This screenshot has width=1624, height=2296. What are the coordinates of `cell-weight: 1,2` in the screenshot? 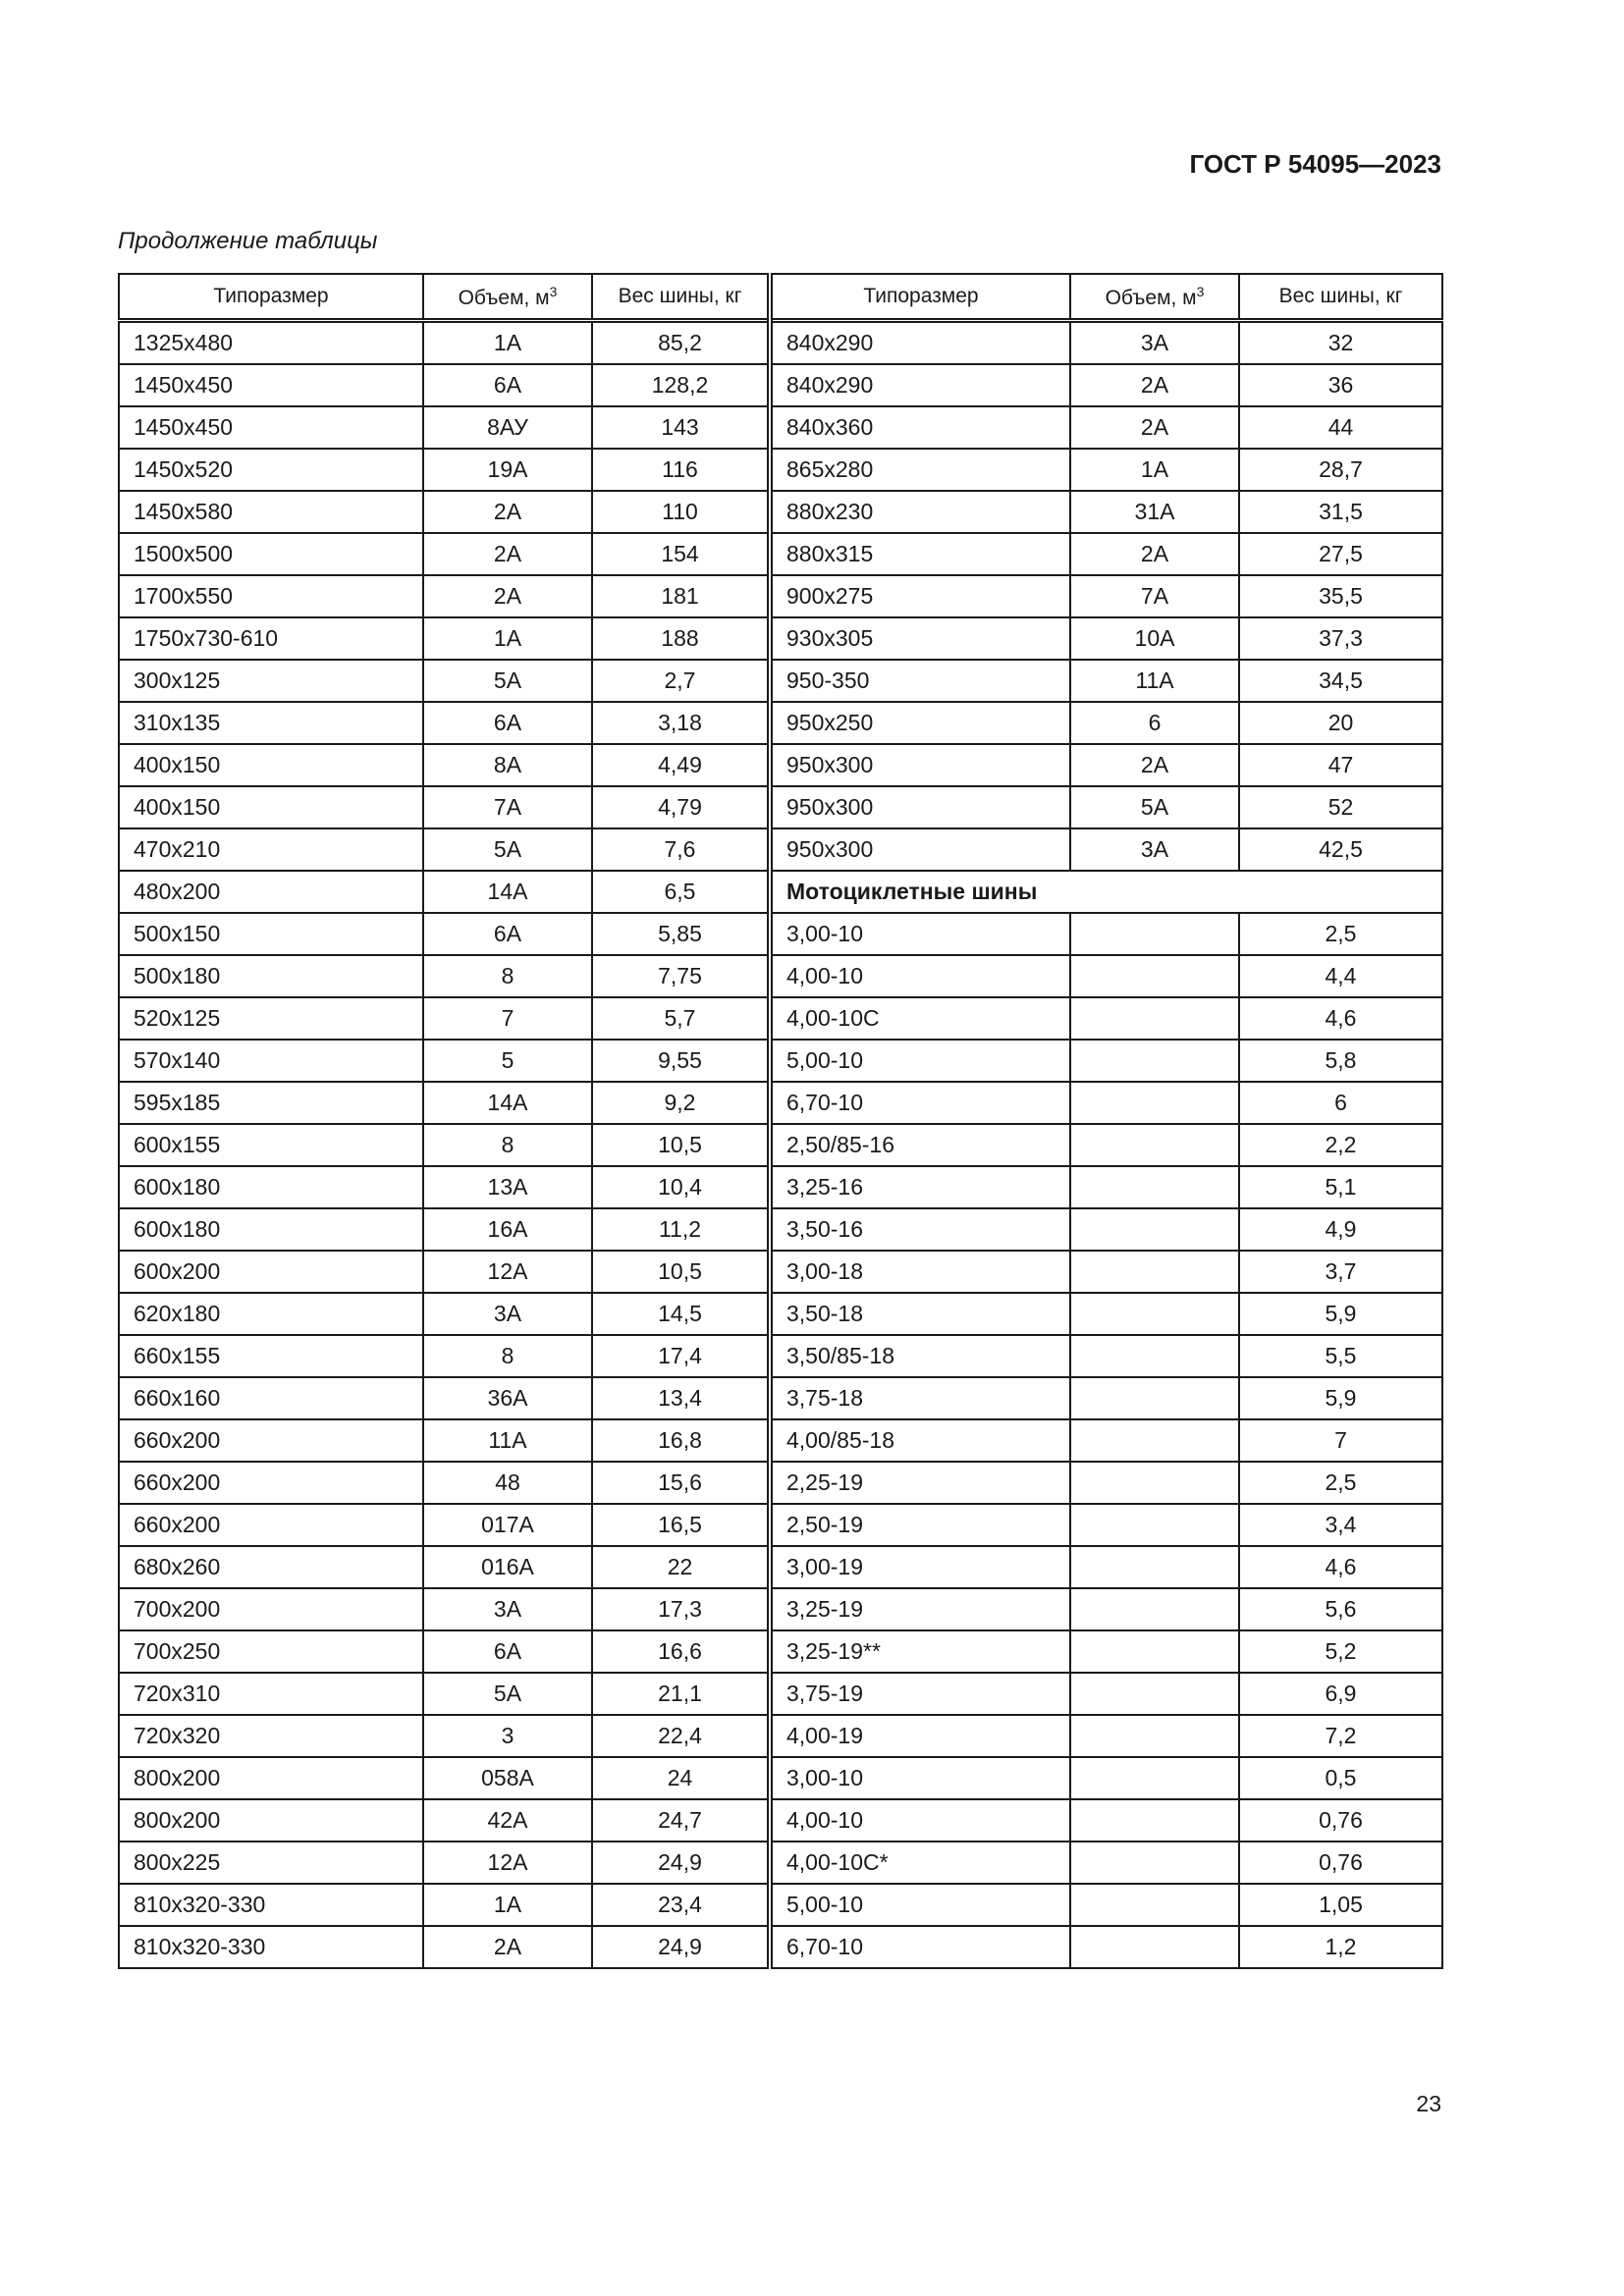 It's located at (1340, 1947).